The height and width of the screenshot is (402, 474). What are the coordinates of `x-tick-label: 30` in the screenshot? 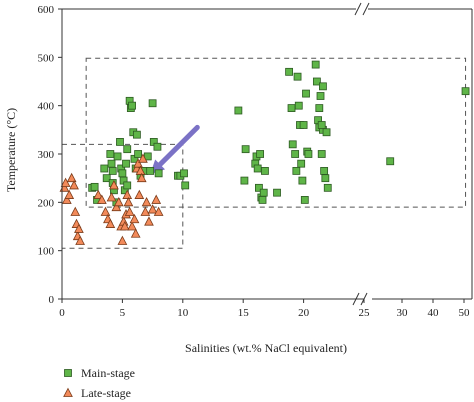 It's located at (403, 313).